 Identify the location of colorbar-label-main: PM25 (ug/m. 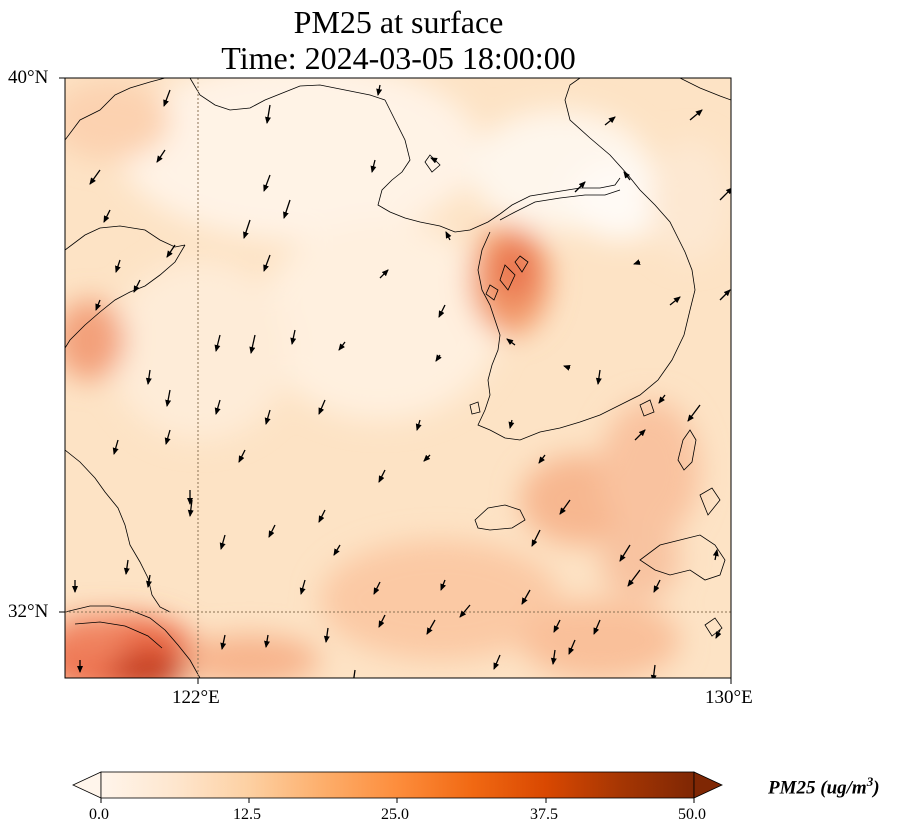
(817, 788).